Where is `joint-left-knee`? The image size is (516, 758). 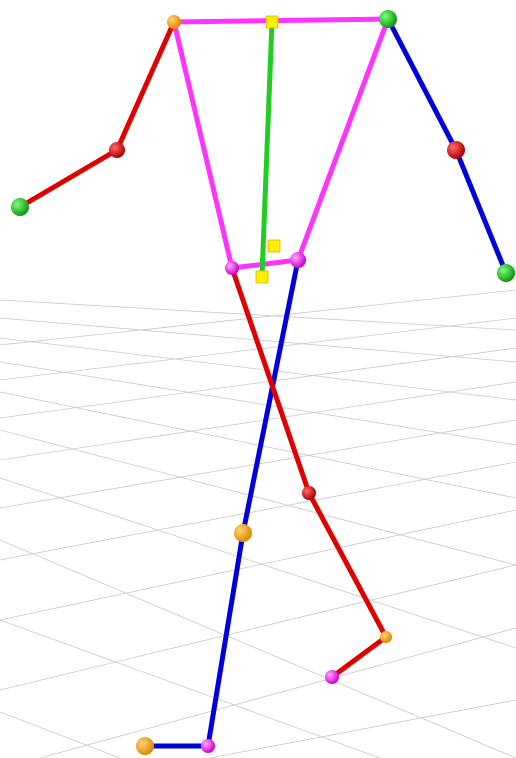 joint-left-knee is located at coordinates (243, 533).